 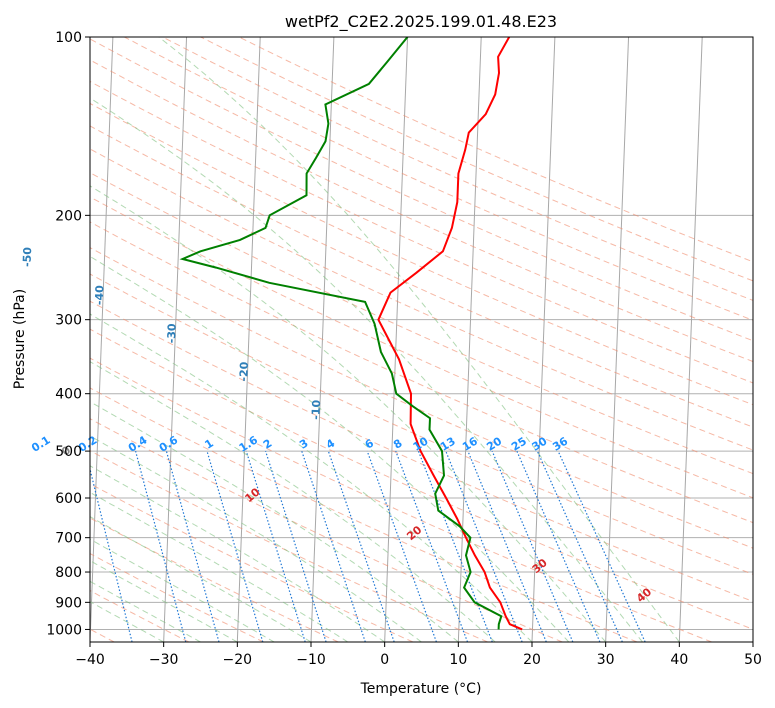 What do you see at coordinates (244, 371) in the screenshot?
I see `dry-adiabat-label: -20` at bounding box center [244, 371].